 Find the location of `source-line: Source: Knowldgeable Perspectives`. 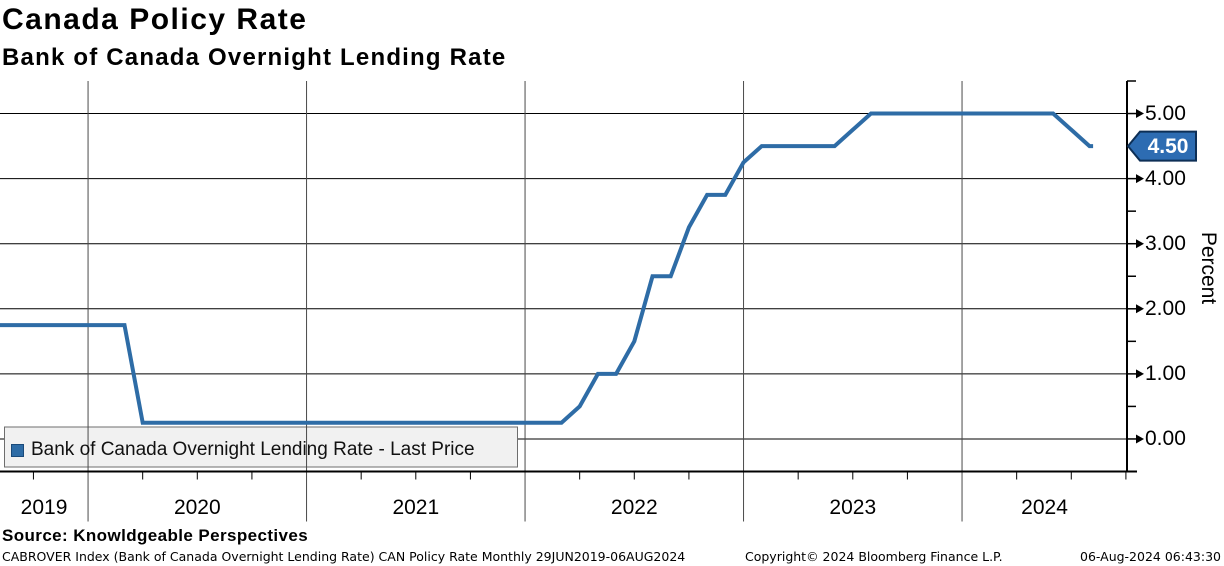

source-line: Source: Knowldgeable Perspectives is located at coordinates (155, 535).